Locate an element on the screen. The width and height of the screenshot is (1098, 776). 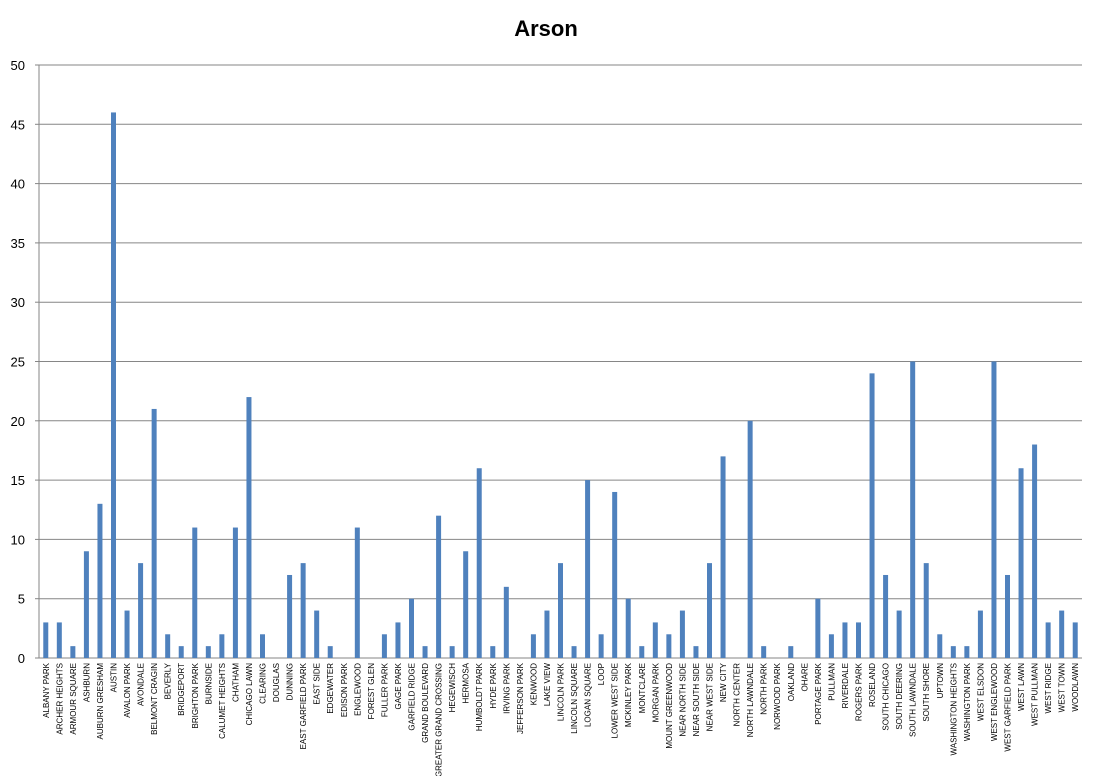
x-tick-label: SOUTH SHORE is located at coordinates (926, 692).